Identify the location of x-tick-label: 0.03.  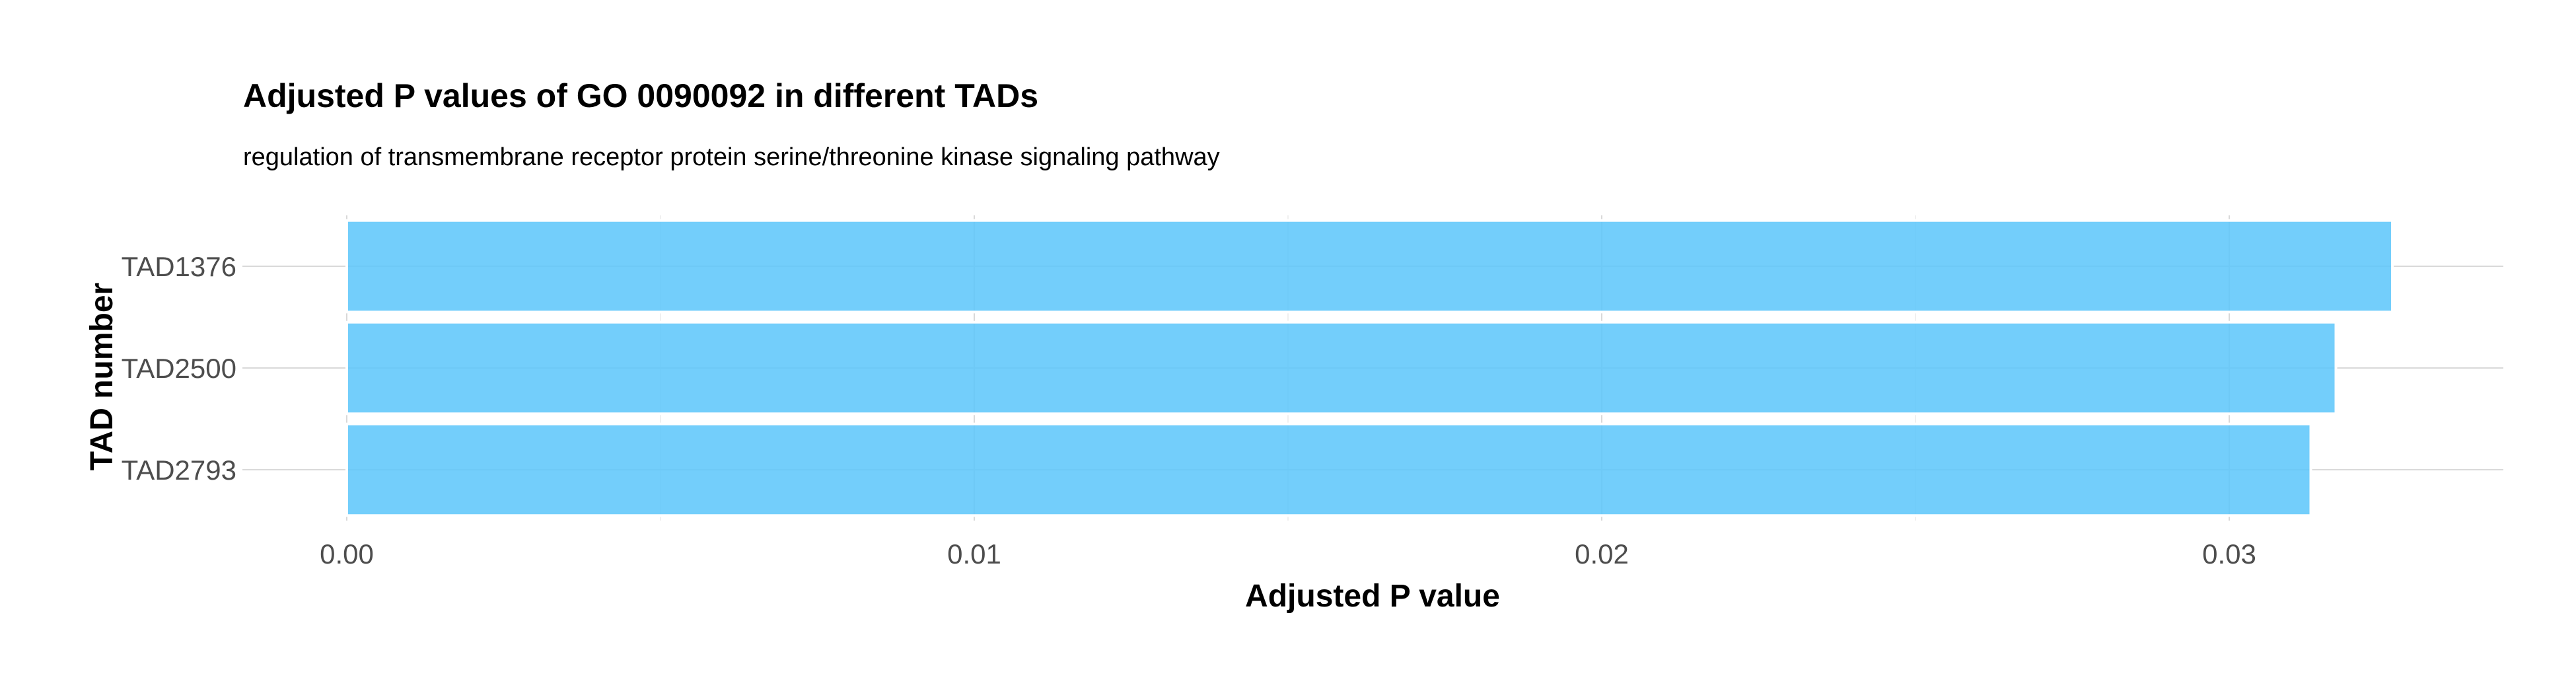
(2229, 554).